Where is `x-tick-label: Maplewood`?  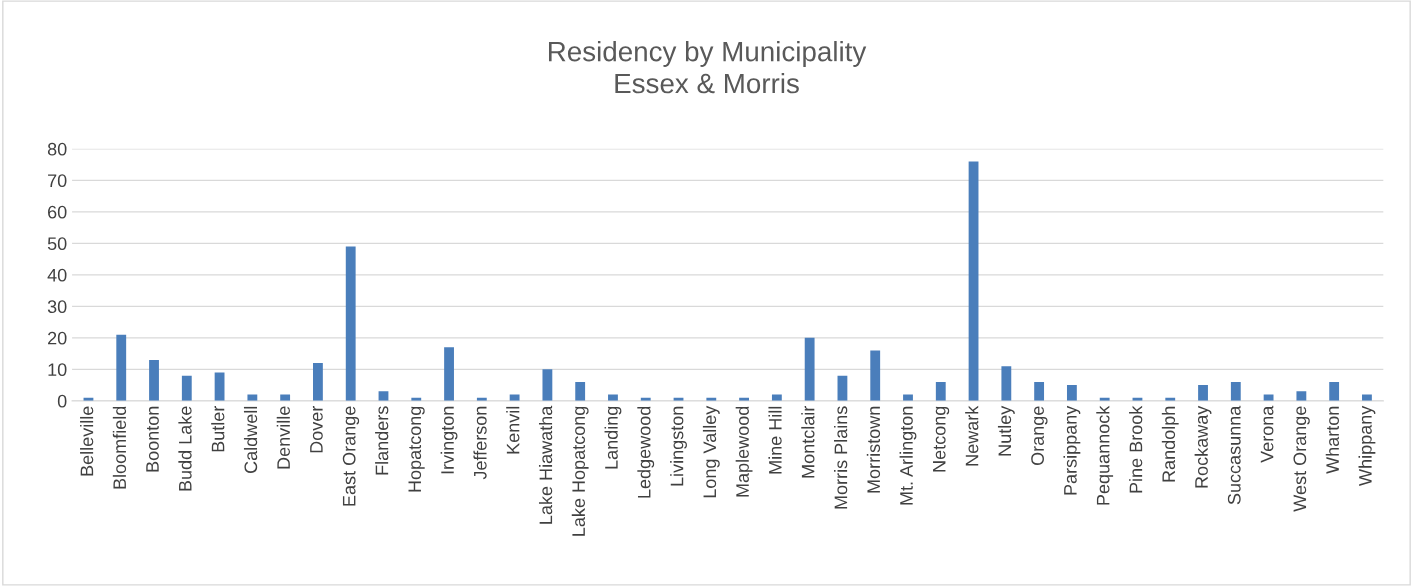
x-tick-label: Maplewood is located at coordinates (744, 451).